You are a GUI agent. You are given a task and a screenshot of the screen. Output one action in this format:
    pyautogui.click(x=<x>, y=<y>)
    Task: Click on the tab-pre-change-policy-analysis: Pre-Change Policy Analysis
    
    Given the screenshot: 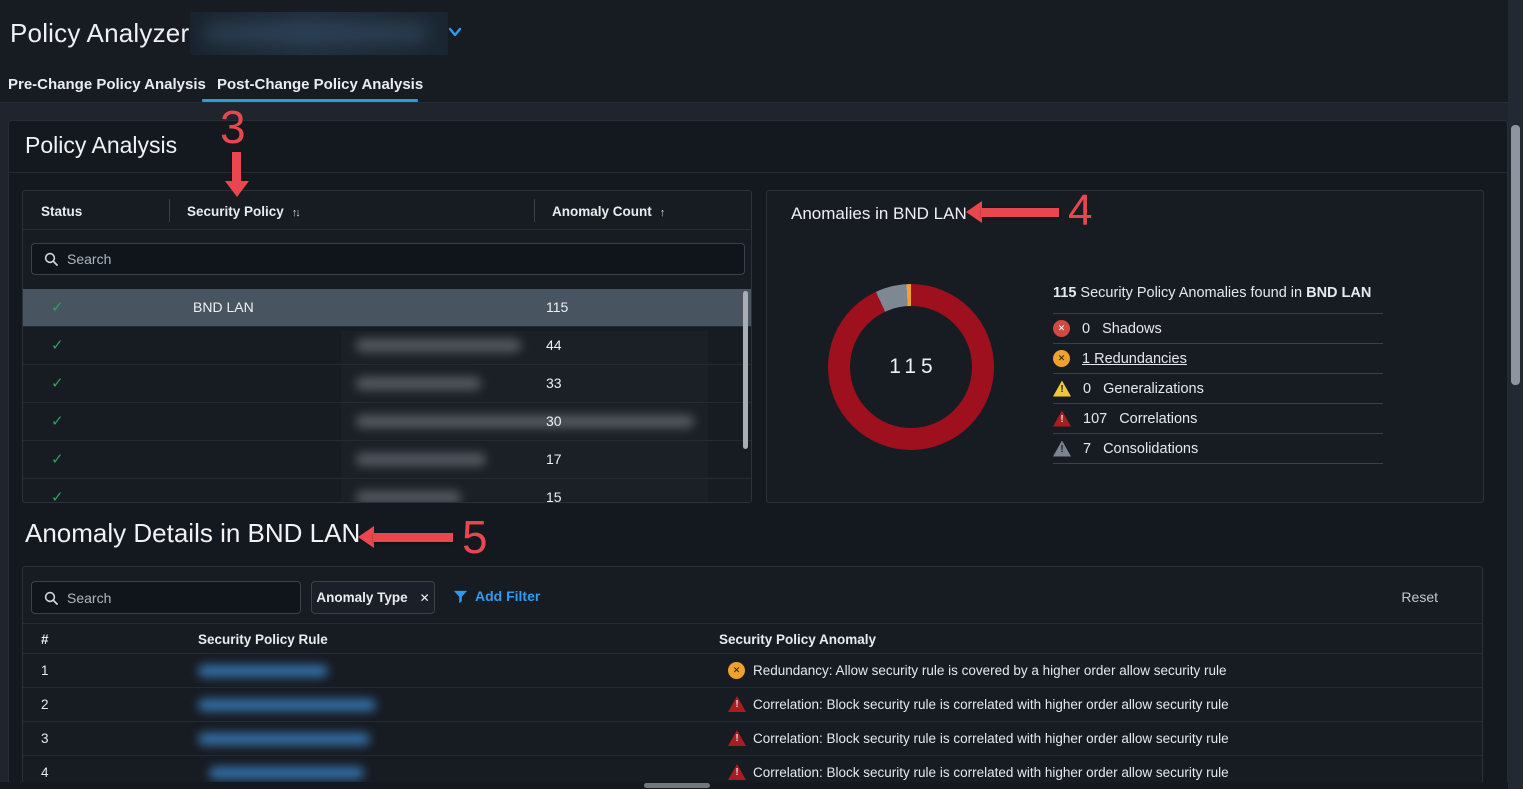 What is the action you would take?
    pyautogui.click(x=107, y=84)
    